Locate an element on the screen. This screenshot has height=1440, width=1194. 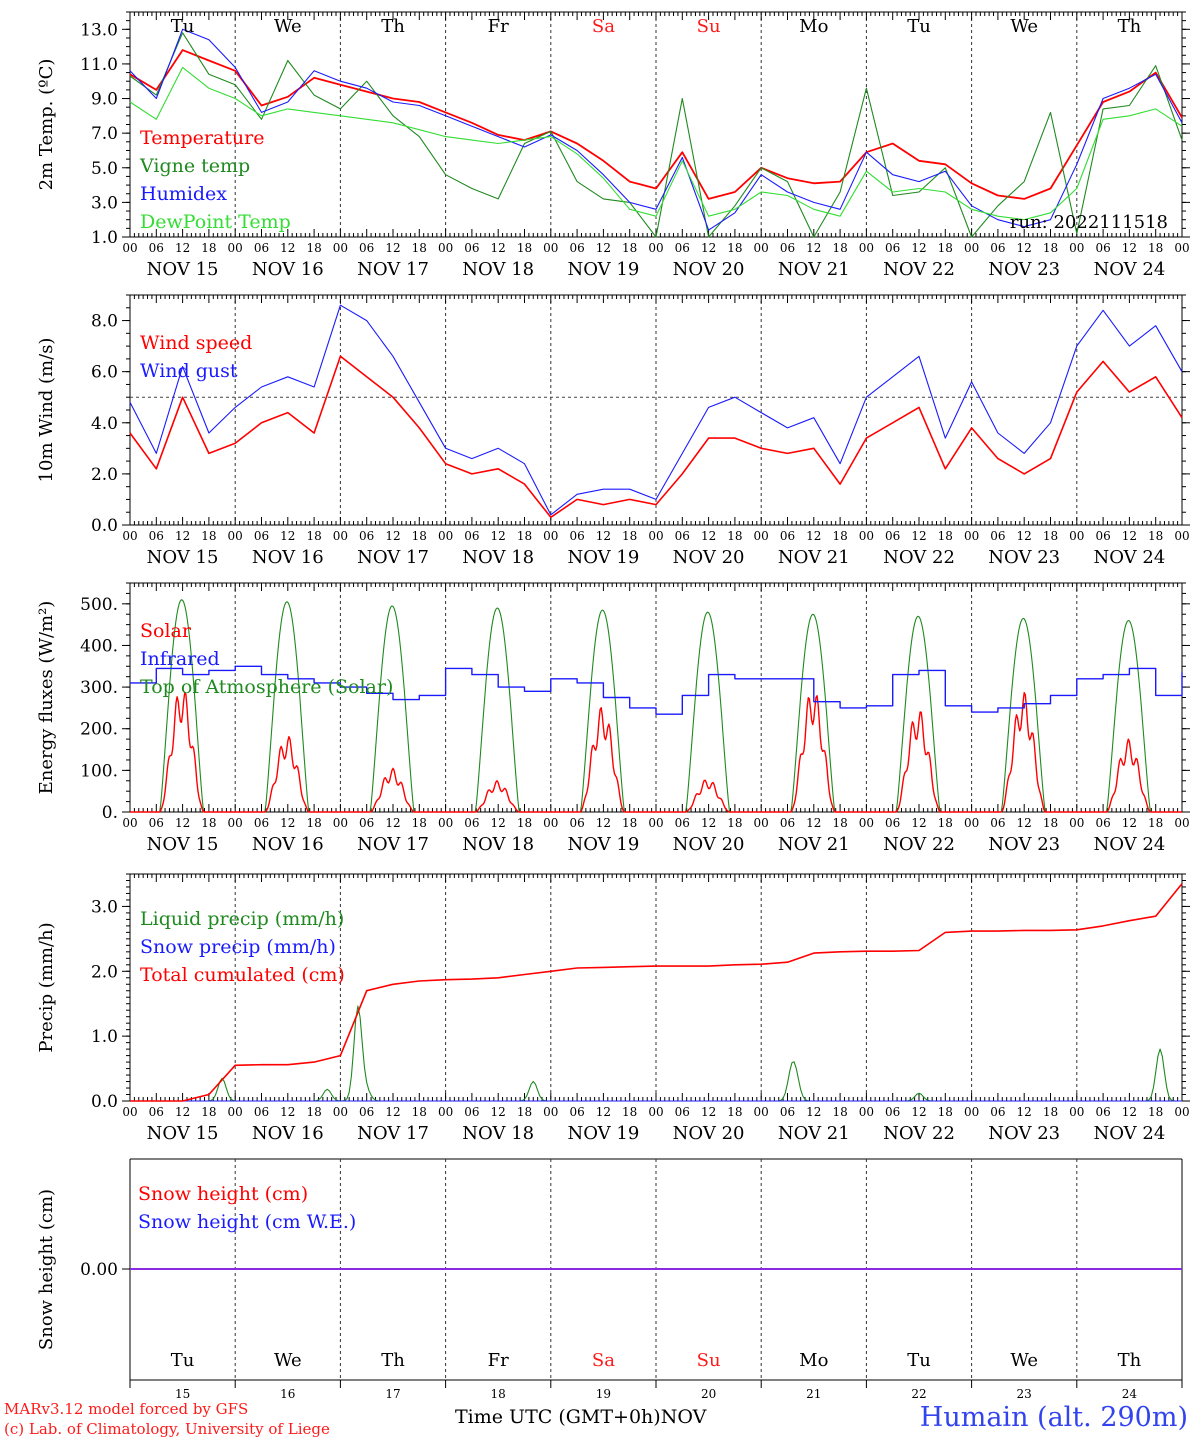
y-tick-label: 200. is located at coordinates (99, 730).